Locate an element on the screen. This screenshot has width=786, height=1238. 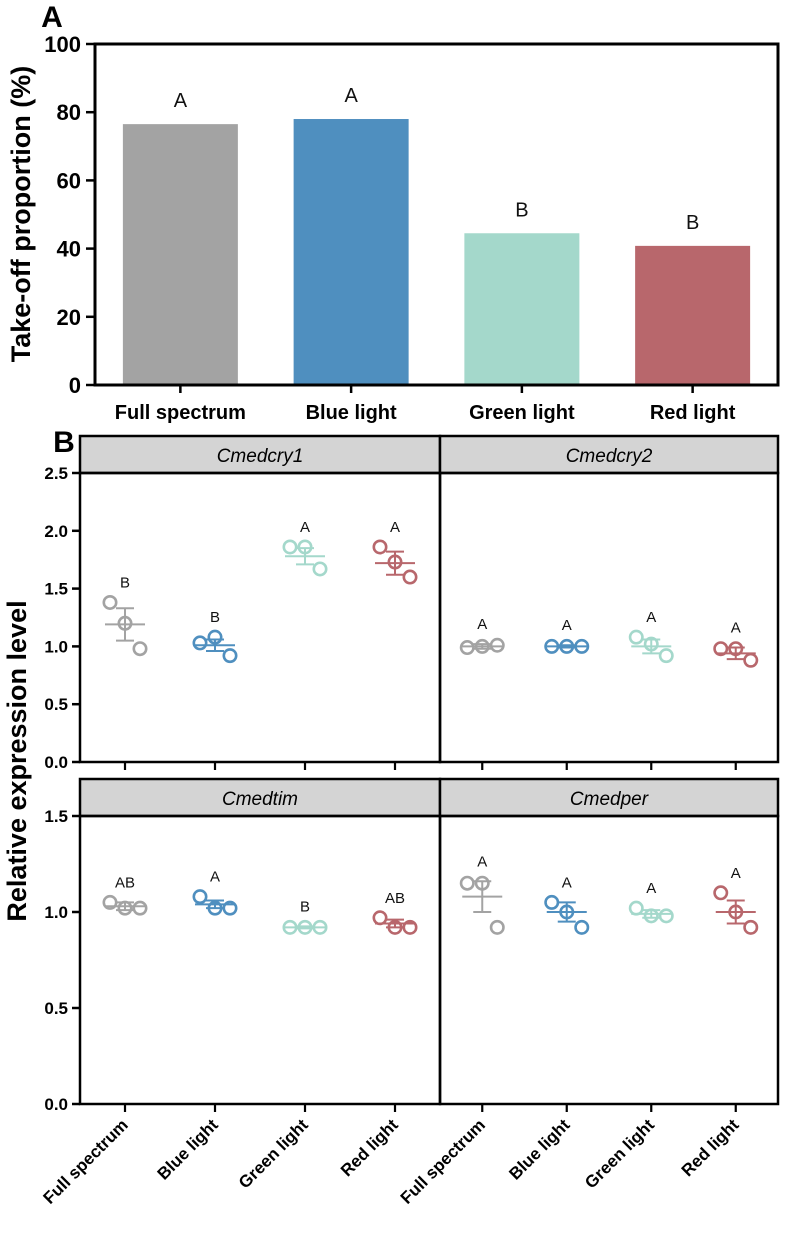
y-tick-label: 2.5 is located at coordinates (56, 473).